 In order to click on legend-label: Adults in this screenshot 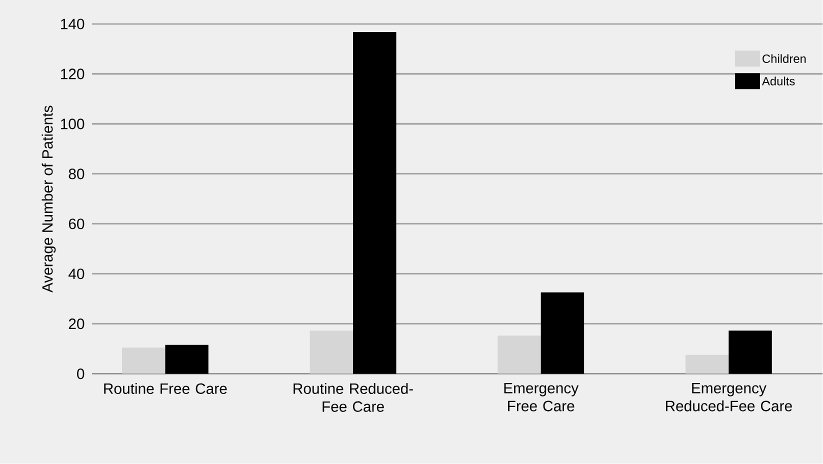, I will do `click(778, 81)`.